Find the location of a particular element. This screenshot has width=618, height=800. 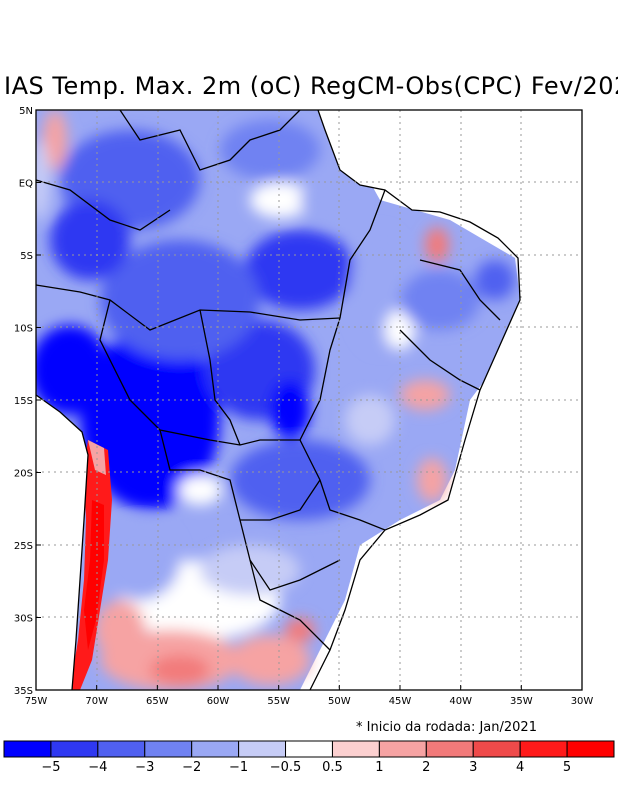

lat-tick-label: 5N is located at coordinates (26, 111).